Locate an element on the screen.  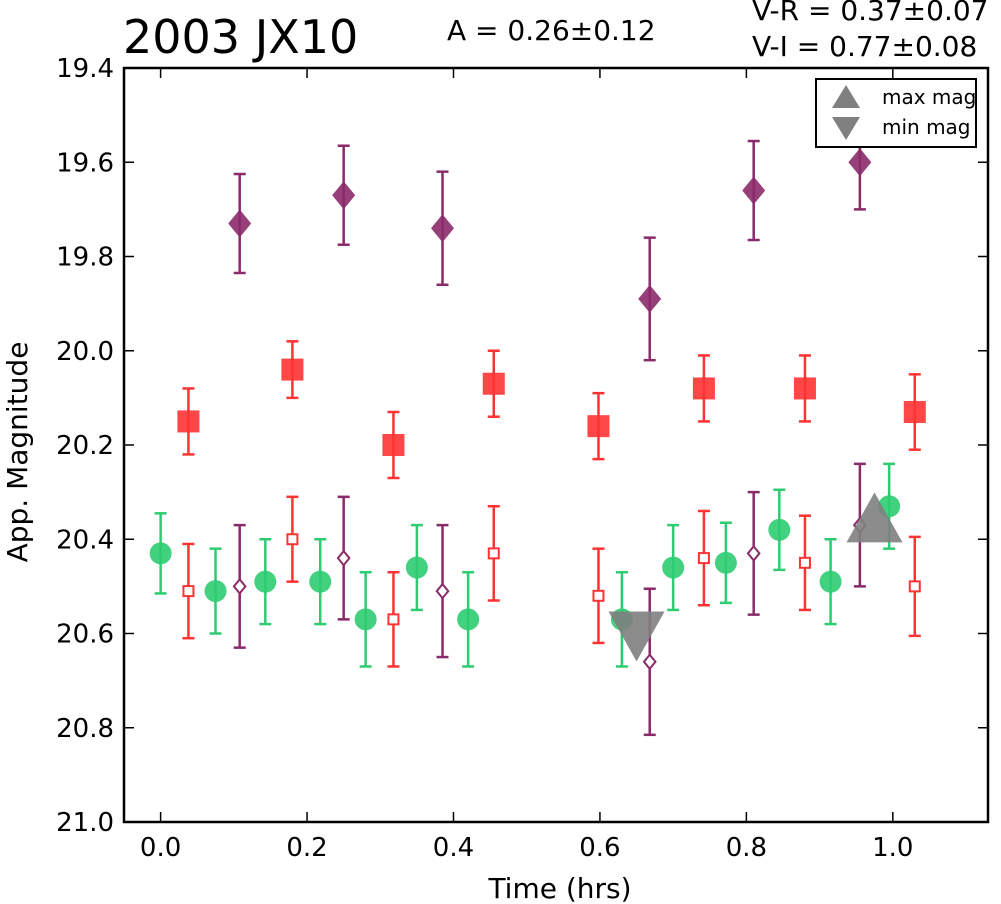
legend-max-mag-icon is located at coordinates (846, 96).